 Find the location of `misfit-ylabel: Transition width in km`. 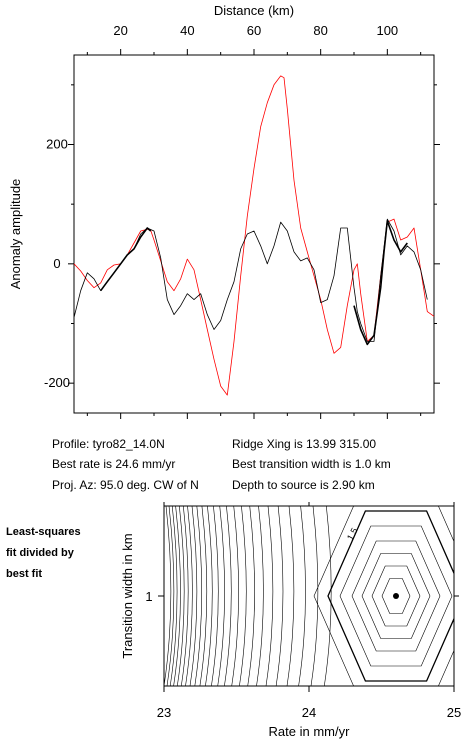

misfit-ylabel: Transition width in km is located at coordinates (127, 595).